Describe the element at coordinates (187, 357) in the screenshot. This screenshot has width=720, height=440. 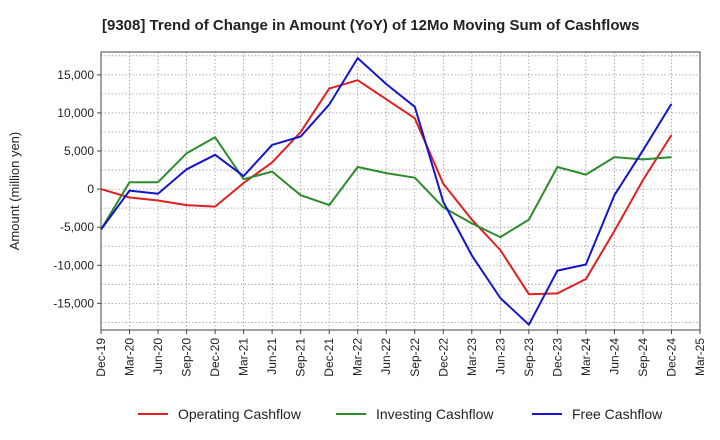
I see `x-tick-label: Sep-20` at that location.